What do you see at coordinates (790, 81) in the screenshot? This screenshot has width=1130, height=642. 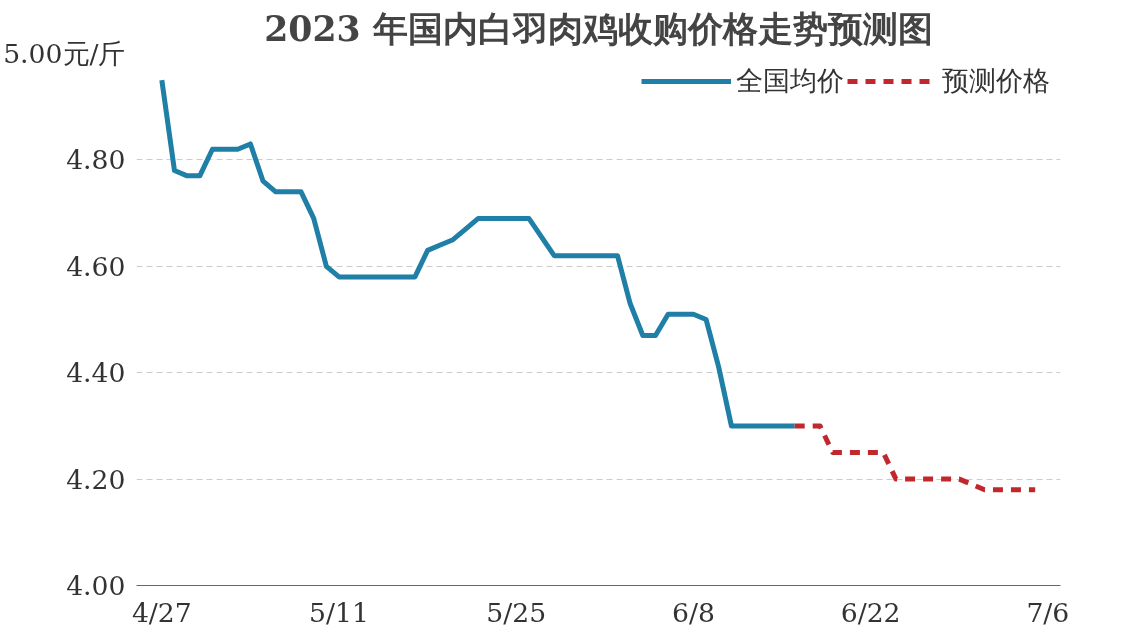 I see `legend-label: 全国均价` at bounding box center [790, 81].